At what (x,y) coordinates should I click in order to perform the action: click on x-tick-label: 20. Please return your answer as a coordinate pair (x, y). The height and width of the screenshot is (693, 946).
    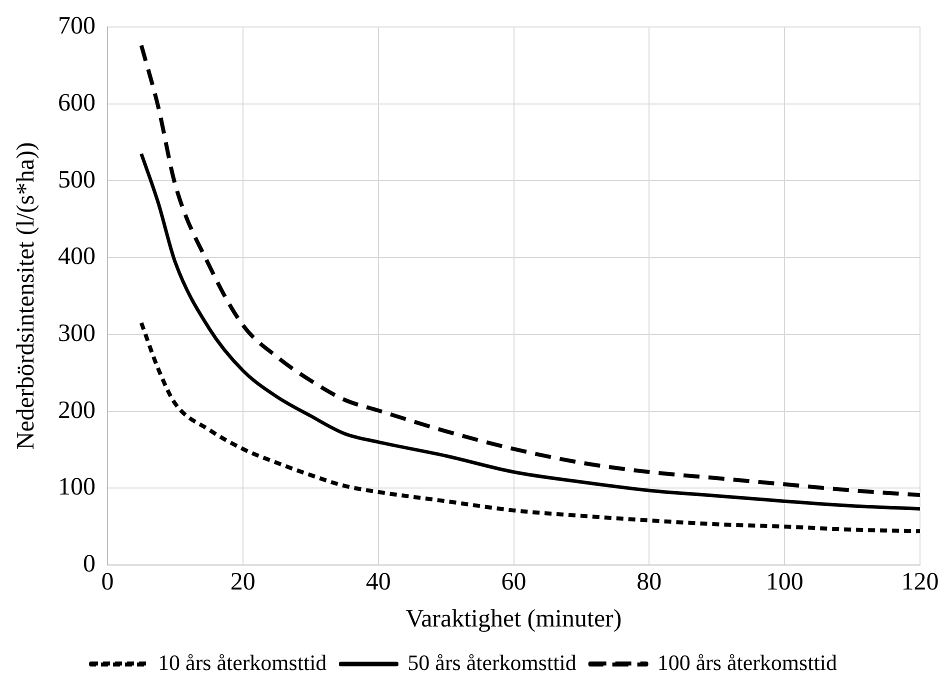
    Looking at the image, I should click on (243, 582).